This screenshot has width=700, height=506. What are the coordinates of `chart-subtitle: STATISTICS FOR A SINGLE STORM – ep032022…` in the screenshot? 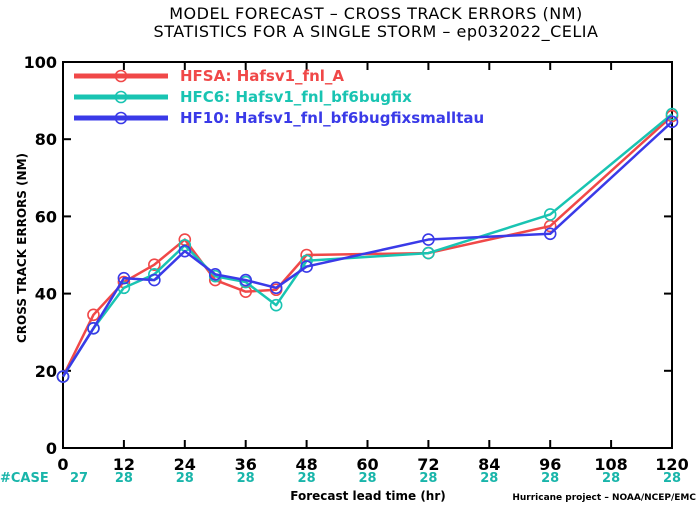 It's located at (376, 32).